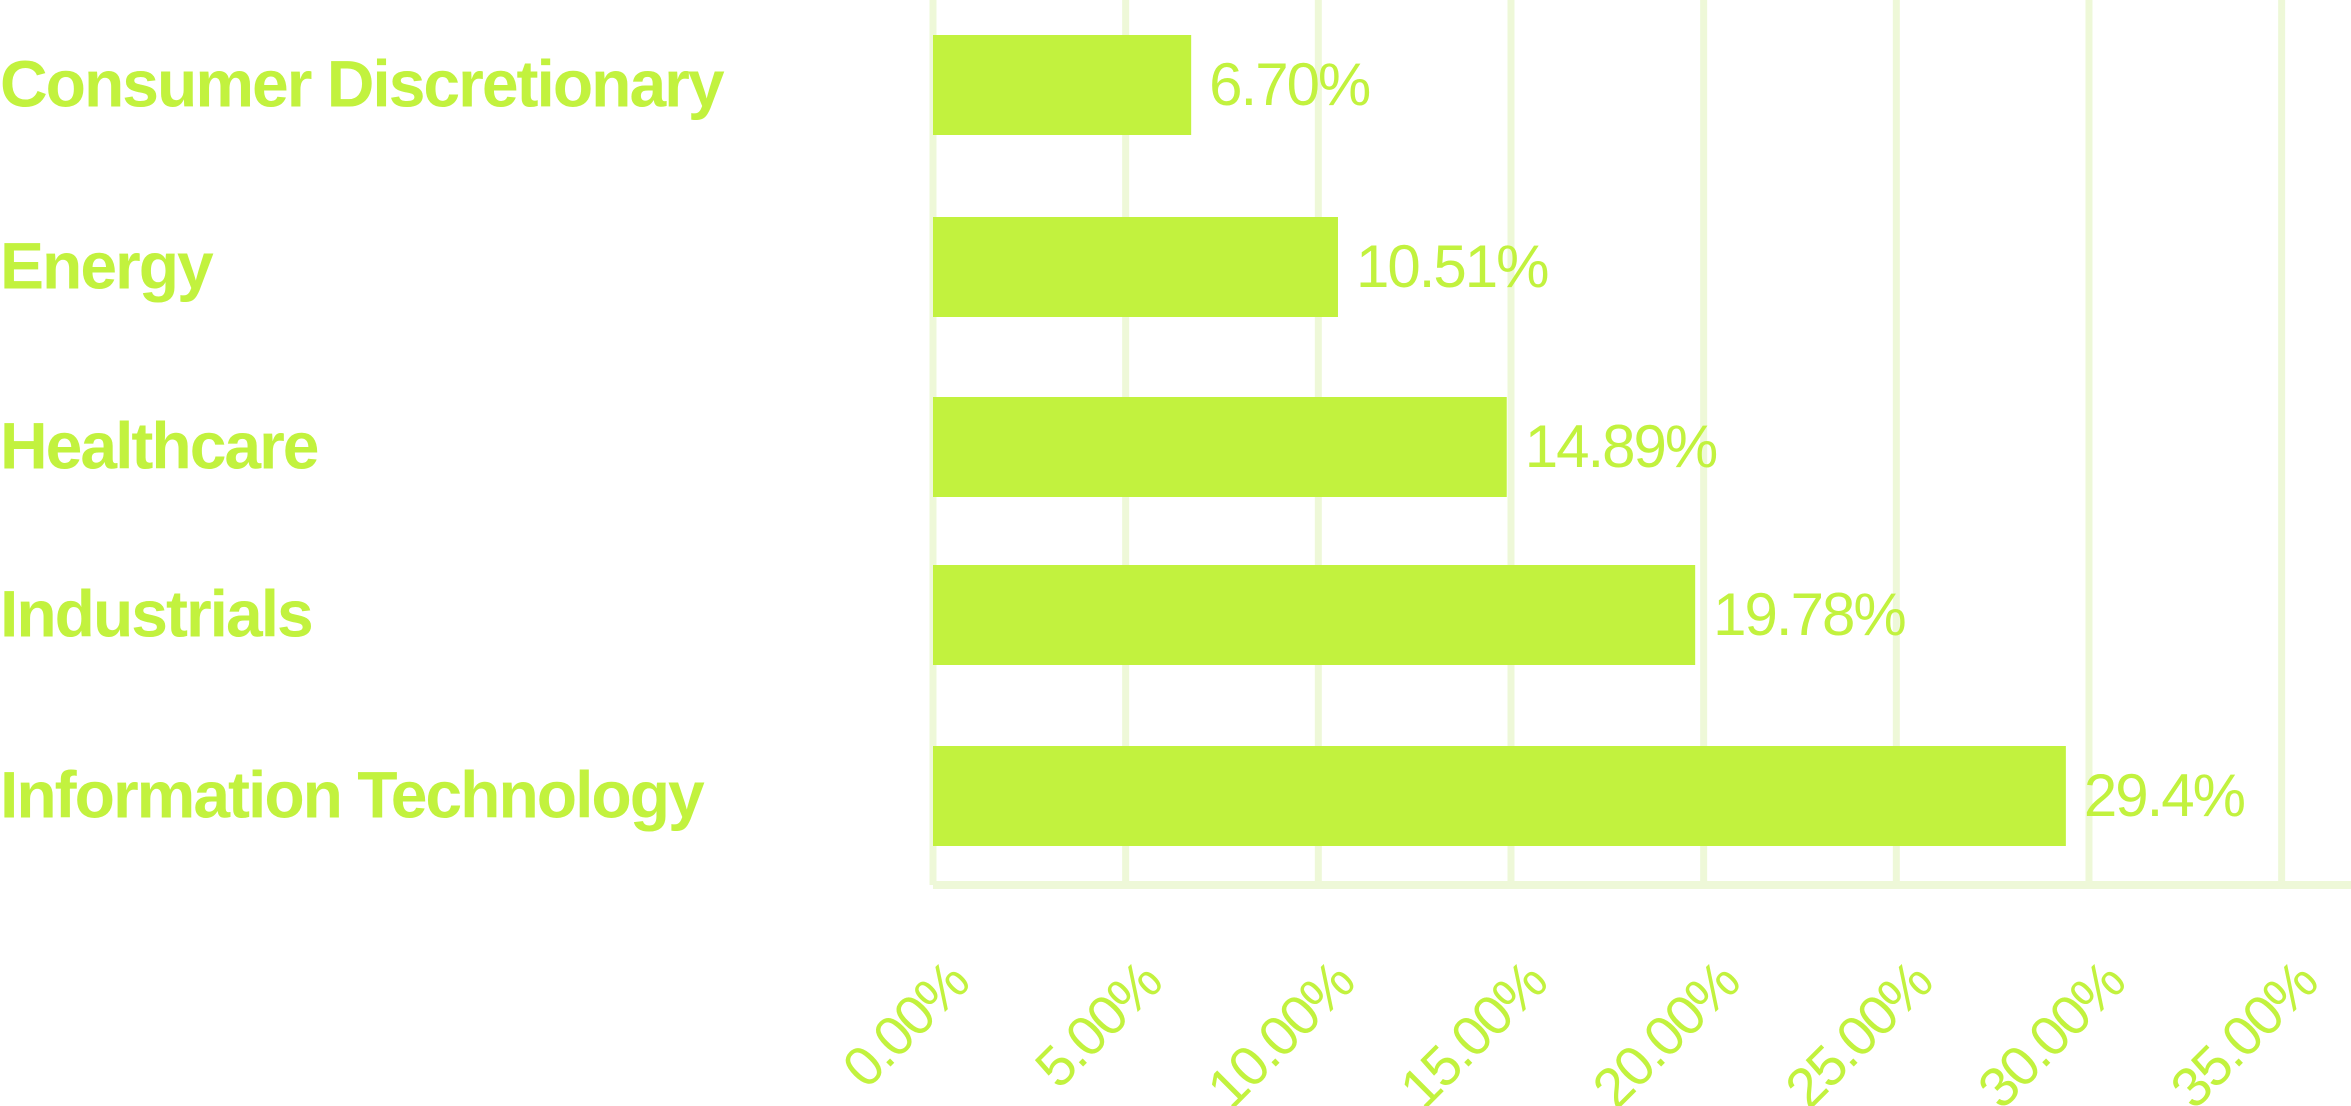 The image size is (2351, 1106). Describe the element at coordinates (1452, 266) in the screenshot. I see `value-label: 10.51%` at that location.